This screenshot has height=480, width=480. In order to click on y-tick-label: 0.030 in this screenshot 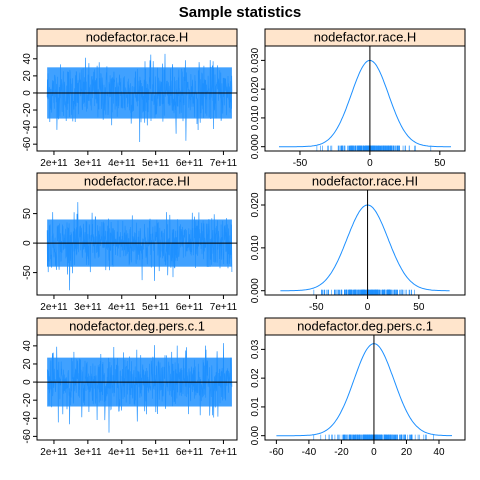, I will do `click(255, 59)`.